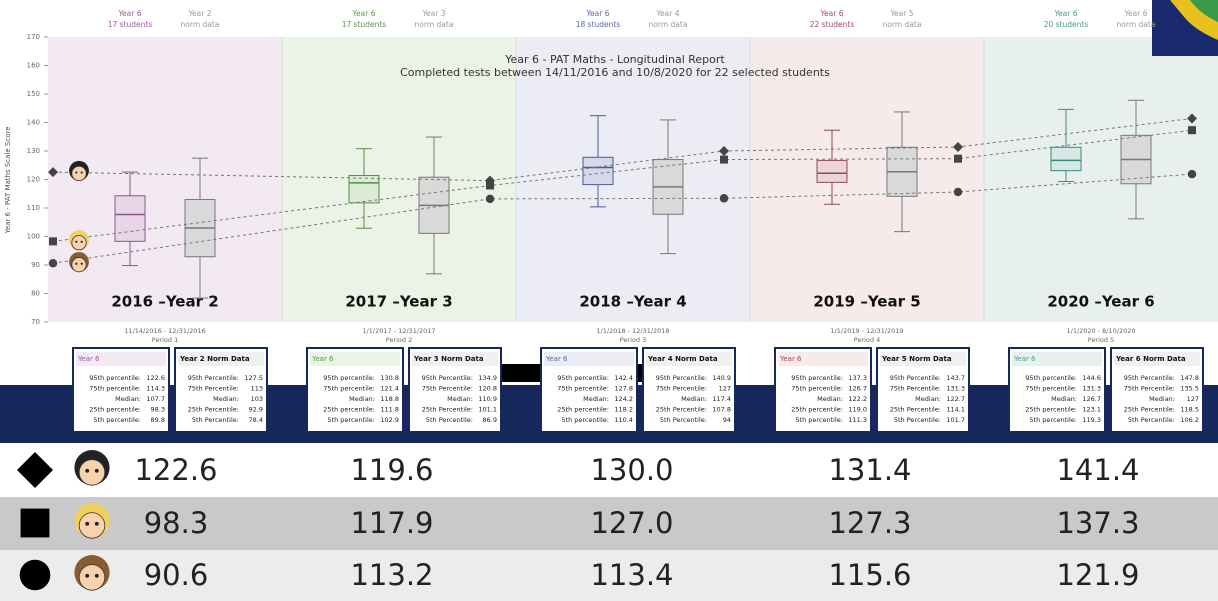 Image resolution: width=1218 pixels, height=601 pixels. I want to click on stat-value: 103, so click(257, 399).